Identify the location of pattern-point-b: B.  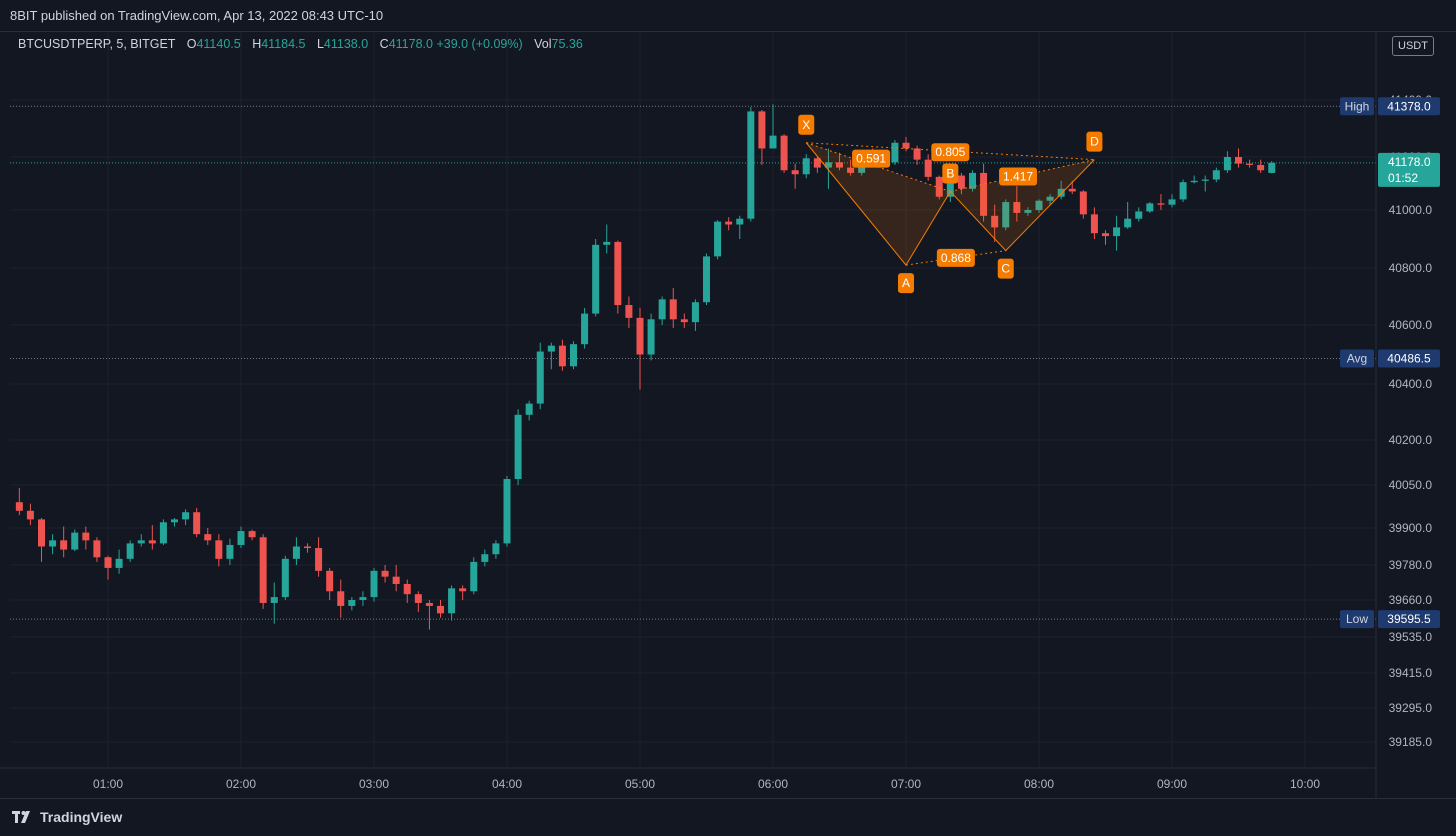
(950, 173).